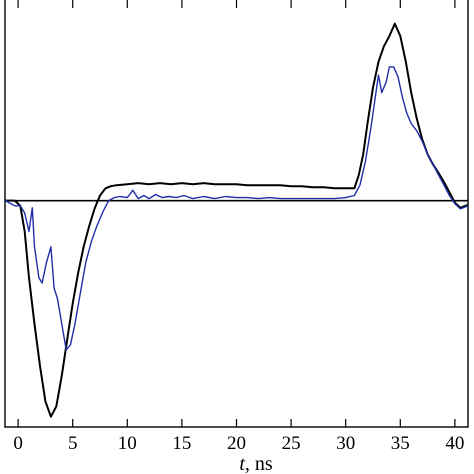  Describe the element at coordinates (259, 463) in the screenshot. I see `x-axis-unit: , ns` at that location.